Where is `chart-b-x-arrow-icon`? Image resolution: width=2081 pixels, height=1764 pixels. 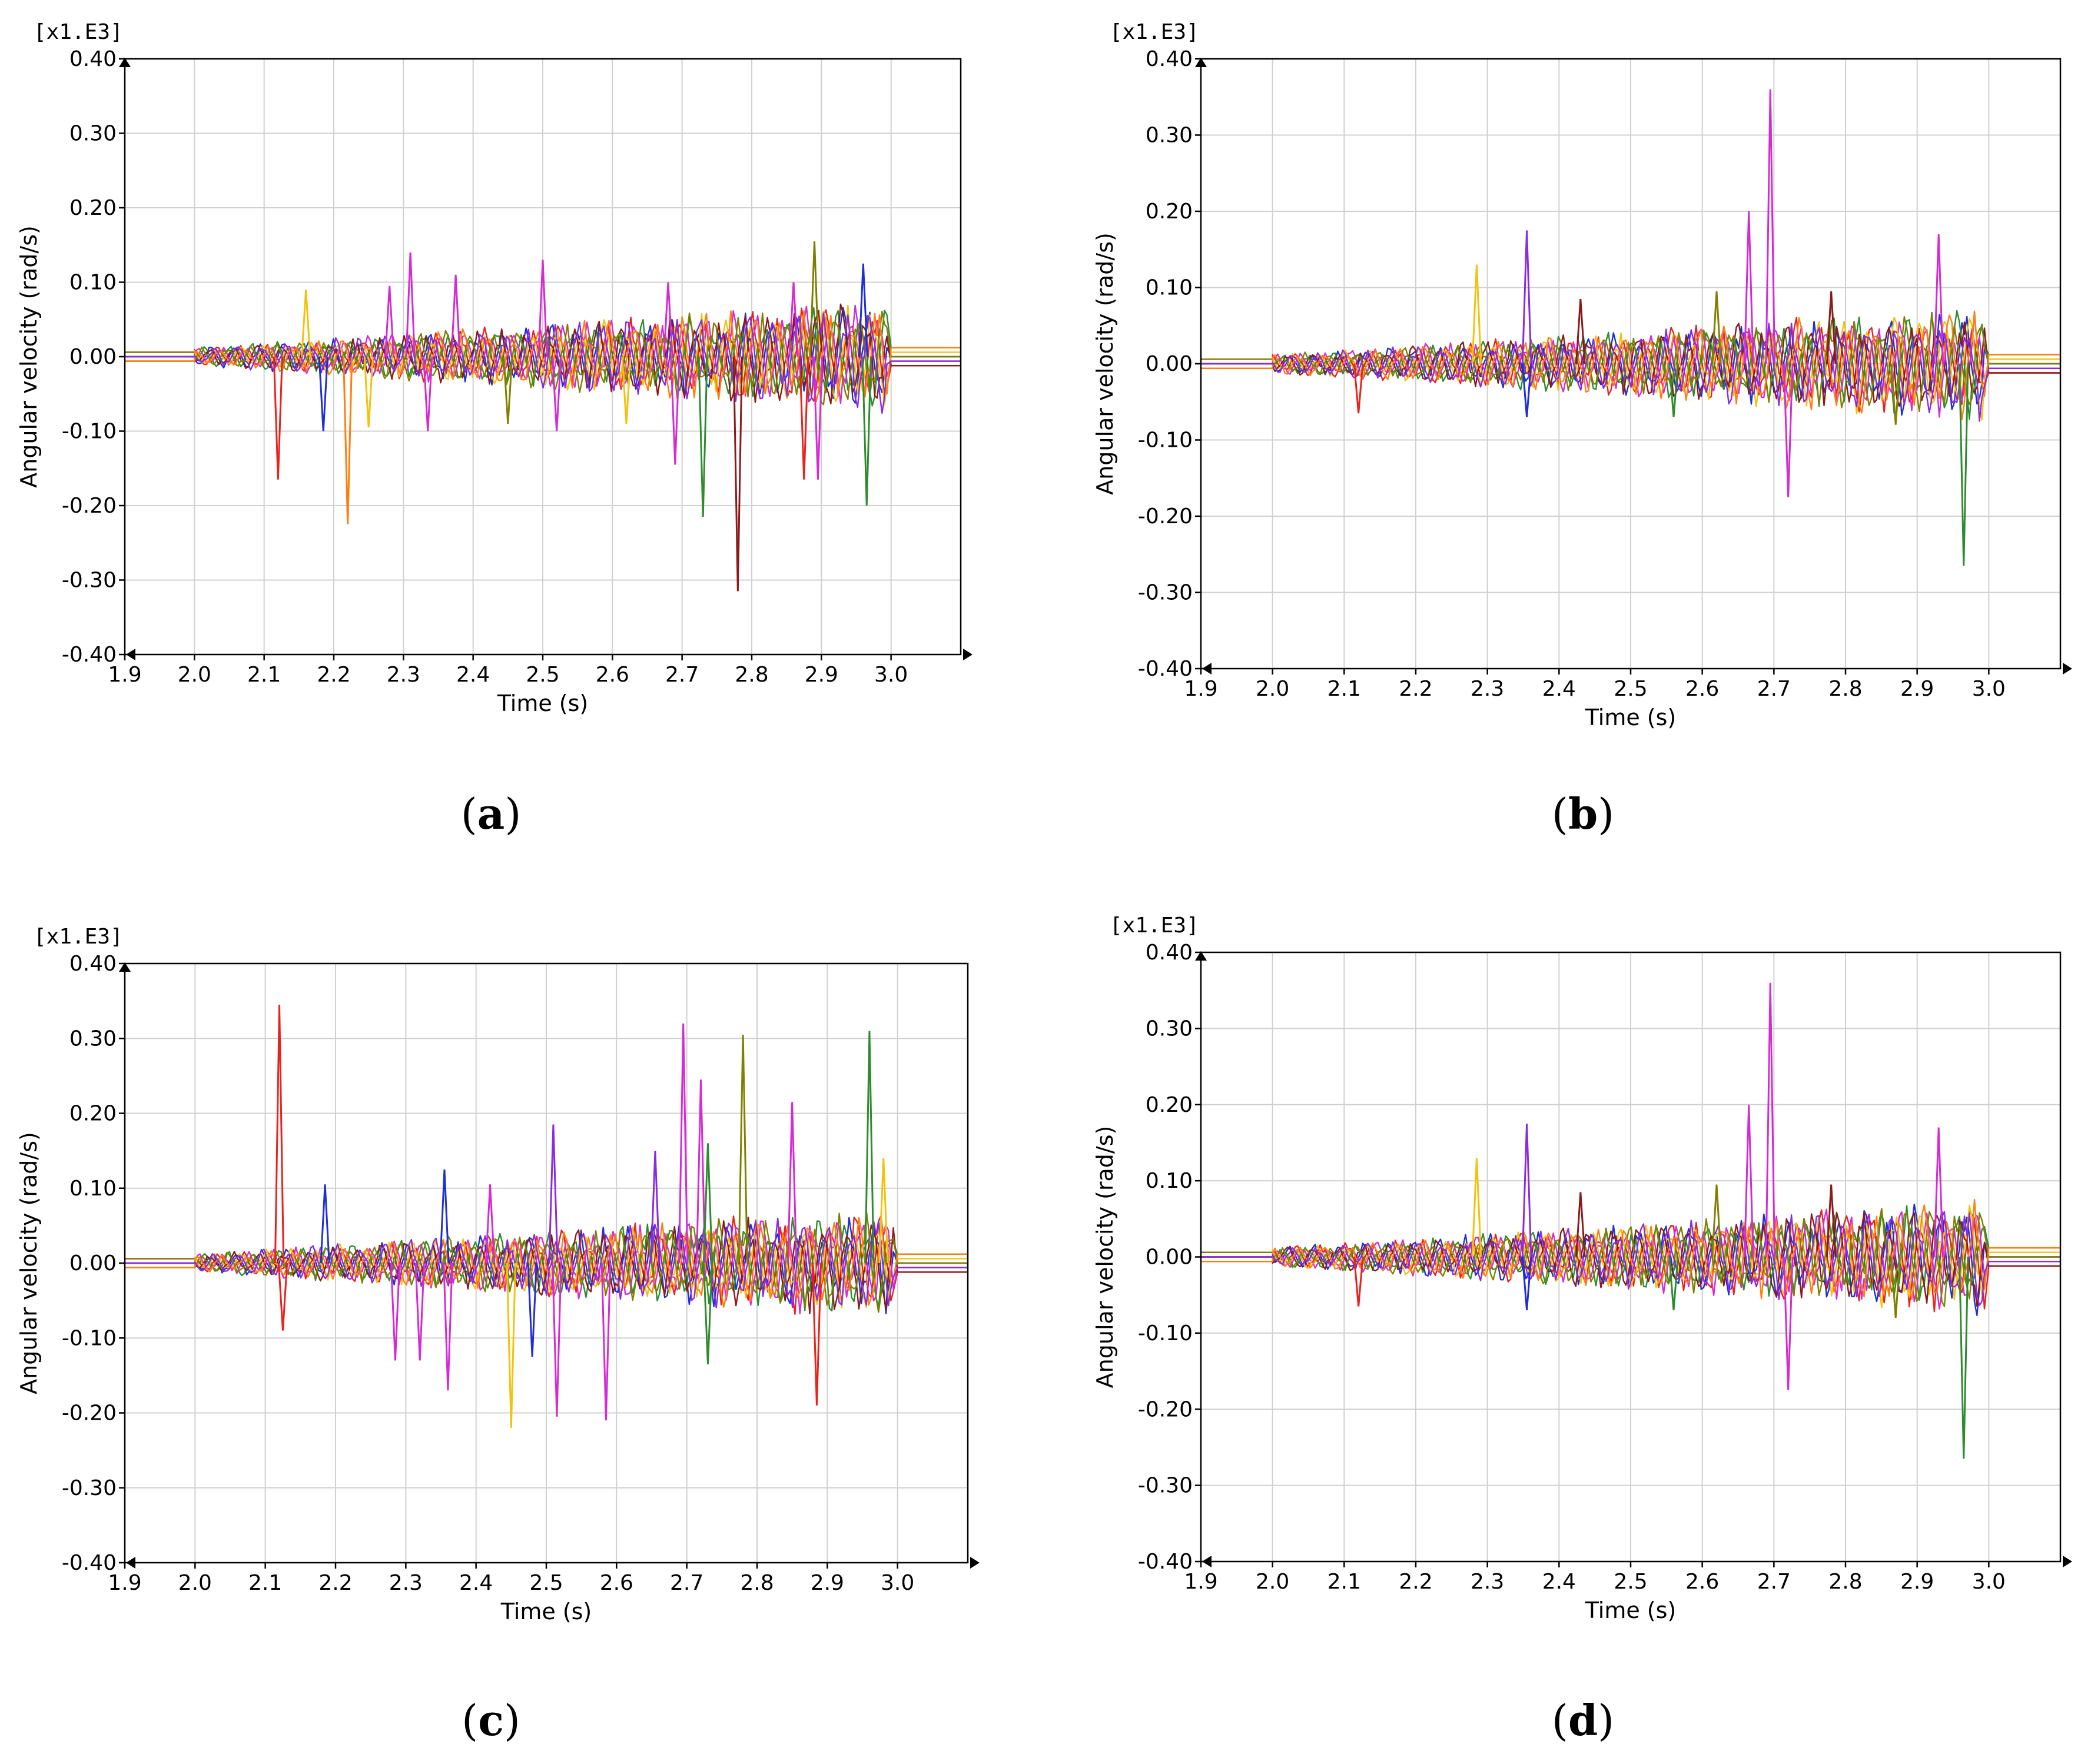
chart-b-x-arrow-icon is located at coordinates (2067, 669).